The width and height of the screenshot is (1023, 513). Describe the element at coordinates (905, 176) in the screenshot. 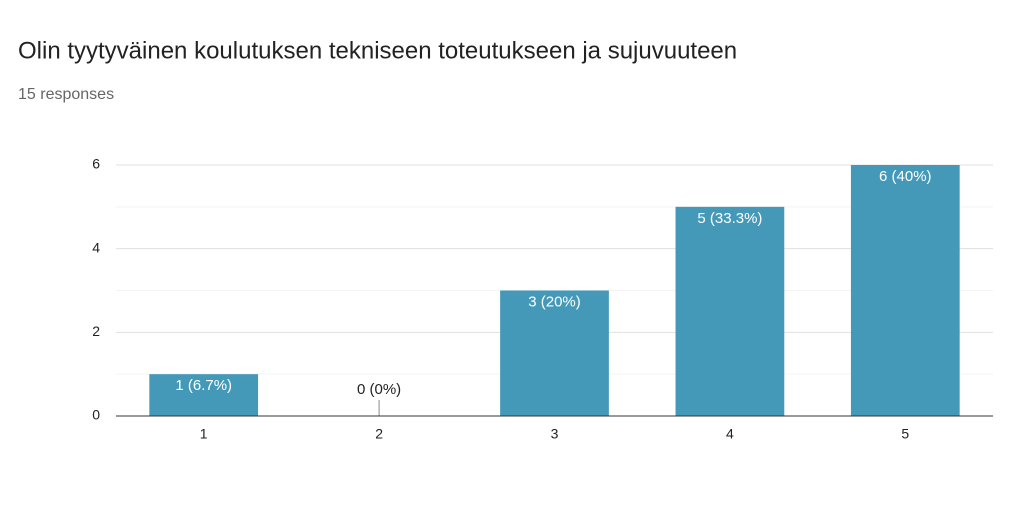

I see `value-label: 6 (40%)` at that location.